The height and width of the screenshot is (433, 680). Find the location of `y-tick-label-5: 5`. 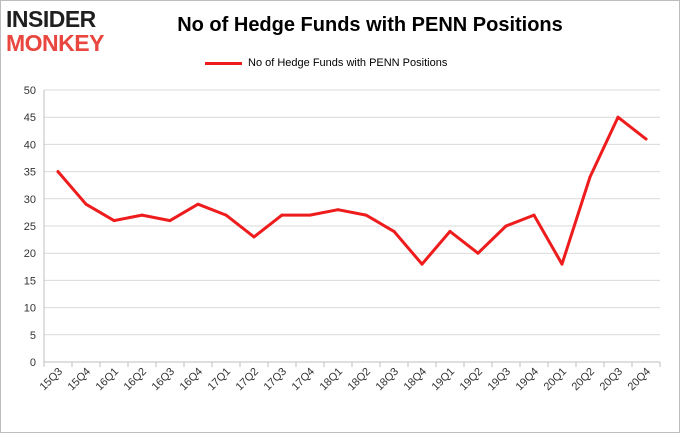

y-tick-label-5: 5 is located at coordinates (33, 336).